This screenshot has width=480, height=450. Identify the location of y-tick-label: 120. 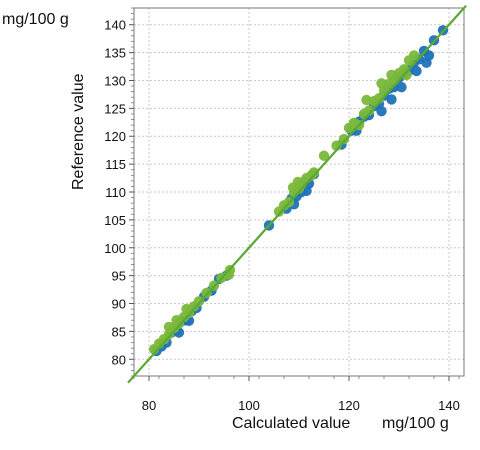
(115, 136).